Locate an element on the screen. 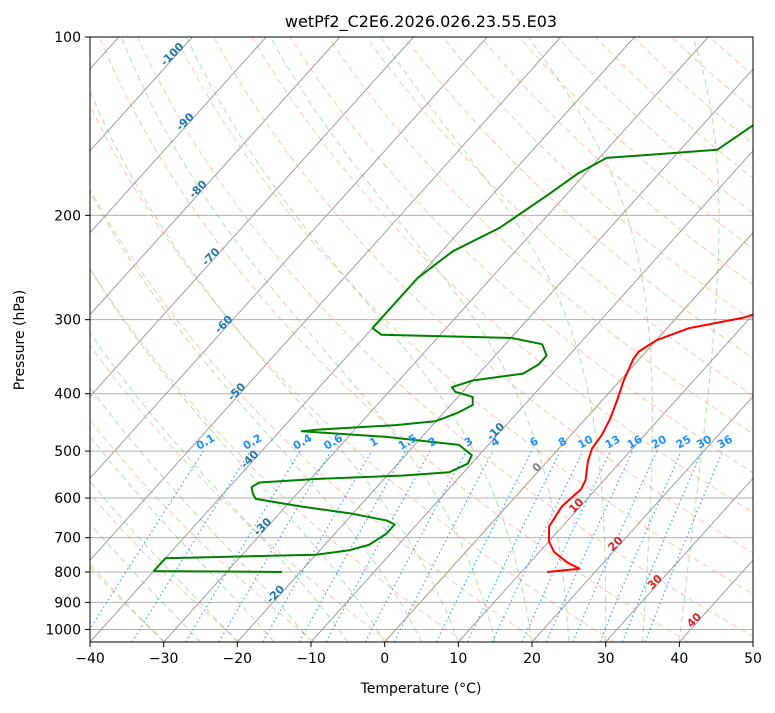 Image resolution: width=775 pixels, height=713 pixels. y-tick-label: 600 is located at coordinates (67, 499).